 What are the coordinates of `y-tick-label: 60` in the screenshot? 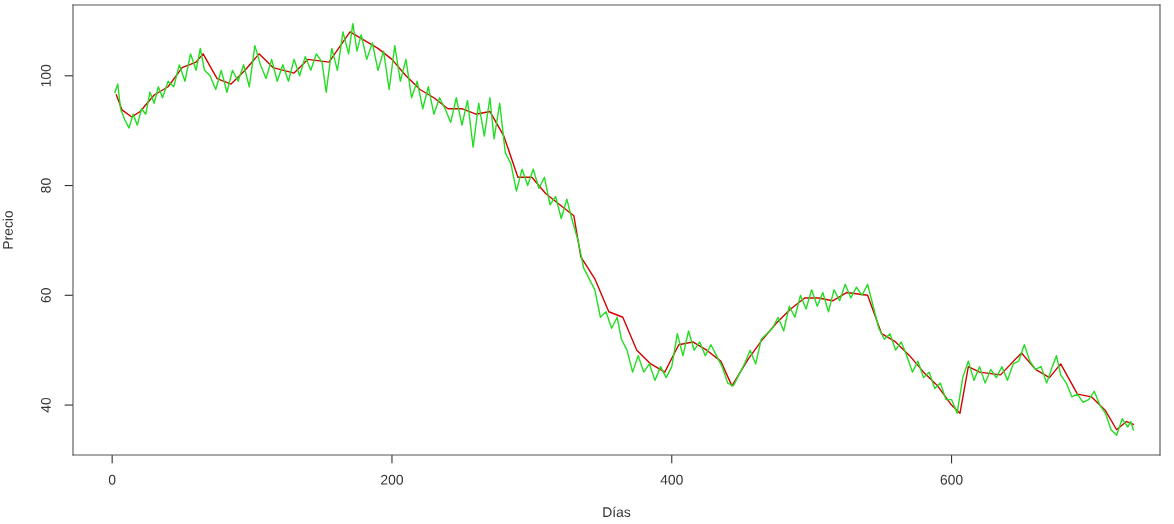 It's located at (45, 295).